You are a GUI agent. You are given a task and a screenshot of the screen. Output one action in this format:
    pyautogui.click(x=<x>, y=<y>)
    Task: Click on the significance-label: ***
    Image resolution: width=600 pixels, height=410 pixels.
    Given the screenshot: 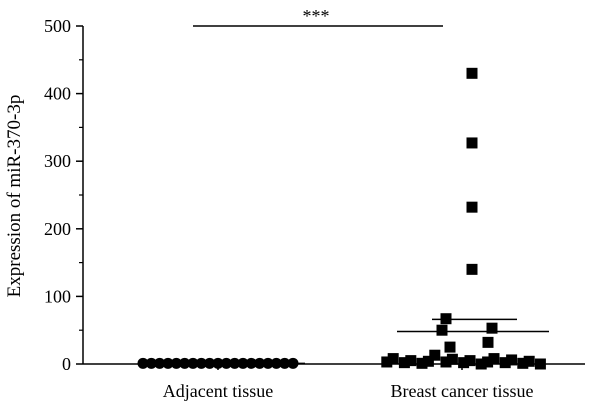 What is the action you would take?
    pyautogui.click(x=316, y=16)
    